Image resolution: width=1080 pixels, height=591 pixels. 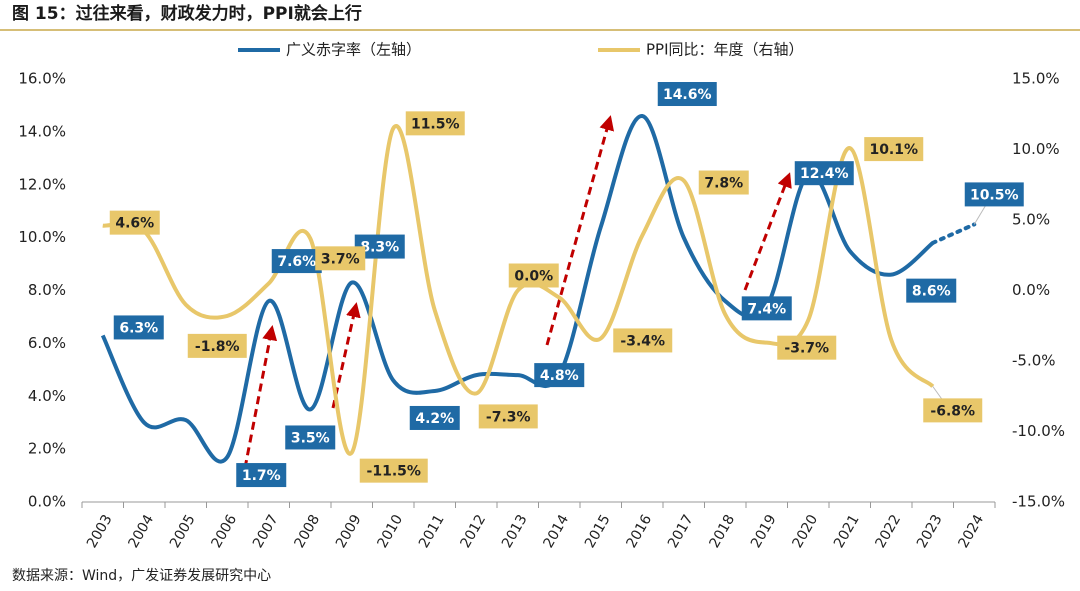 What do you see at coordinates (725, 50) in the screenshot?
I see `legend-label: PPI同比：年度（右轴）` at bounding box center [725, 50].